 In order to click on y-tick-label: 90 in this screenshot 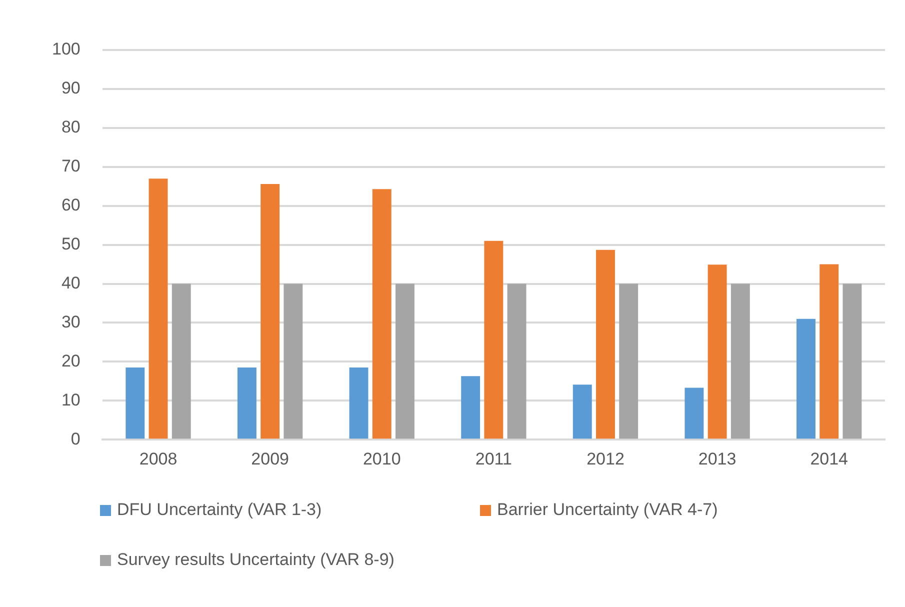, I will do `click(70, 88)`.